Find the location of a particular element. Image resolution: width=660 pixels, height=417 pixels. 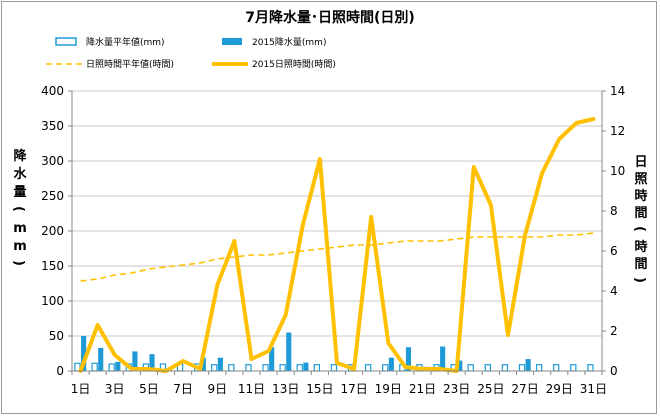

axis-title-char: 水 is located at coordinates (20, 174).